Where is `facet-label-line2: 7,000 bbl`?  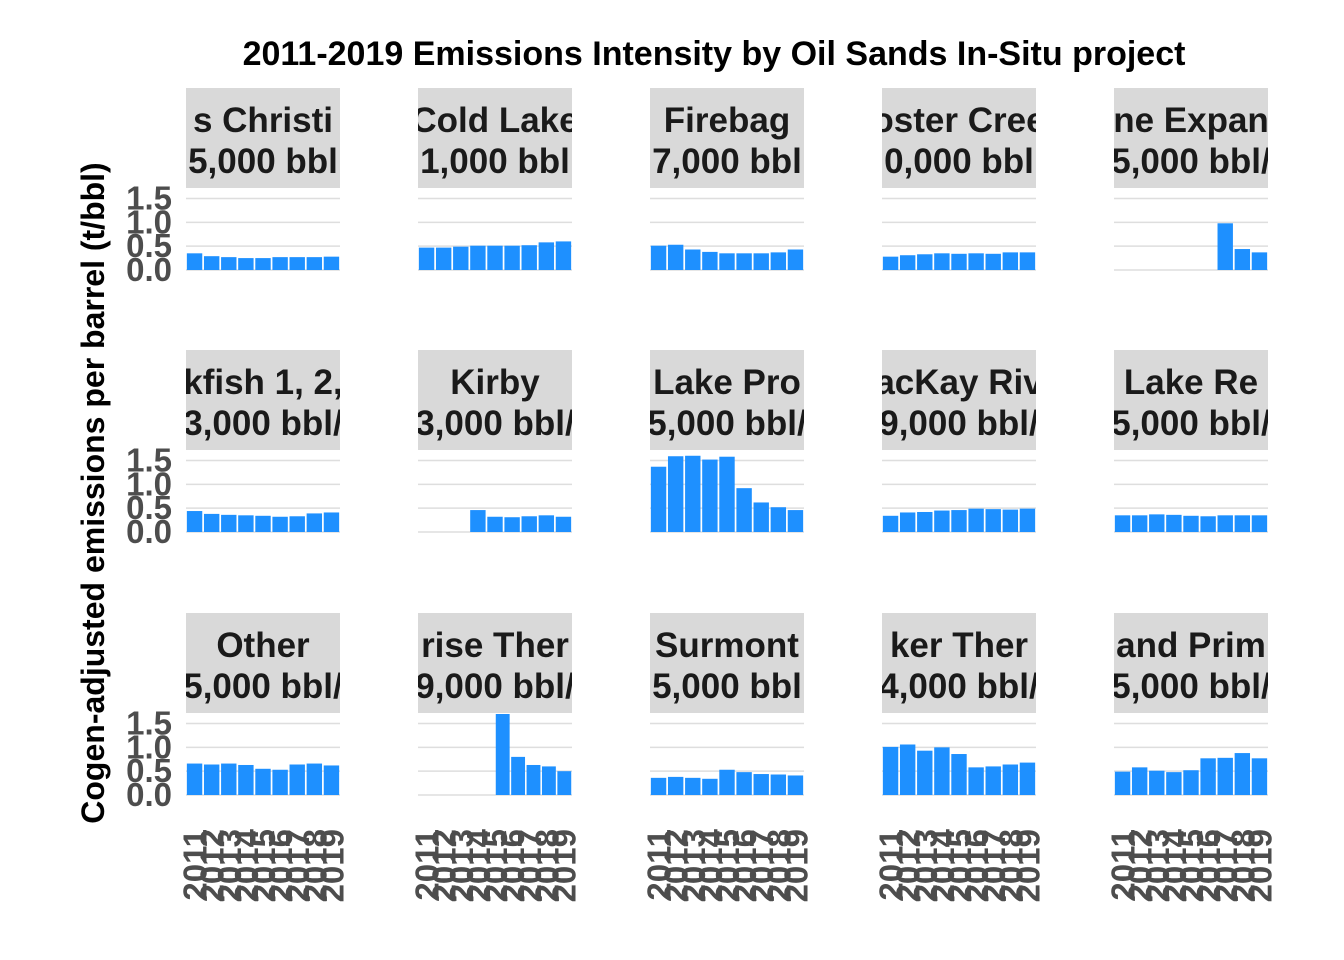
facet-label-line2: 7,000 bbl is located at coordinates (727, 161).